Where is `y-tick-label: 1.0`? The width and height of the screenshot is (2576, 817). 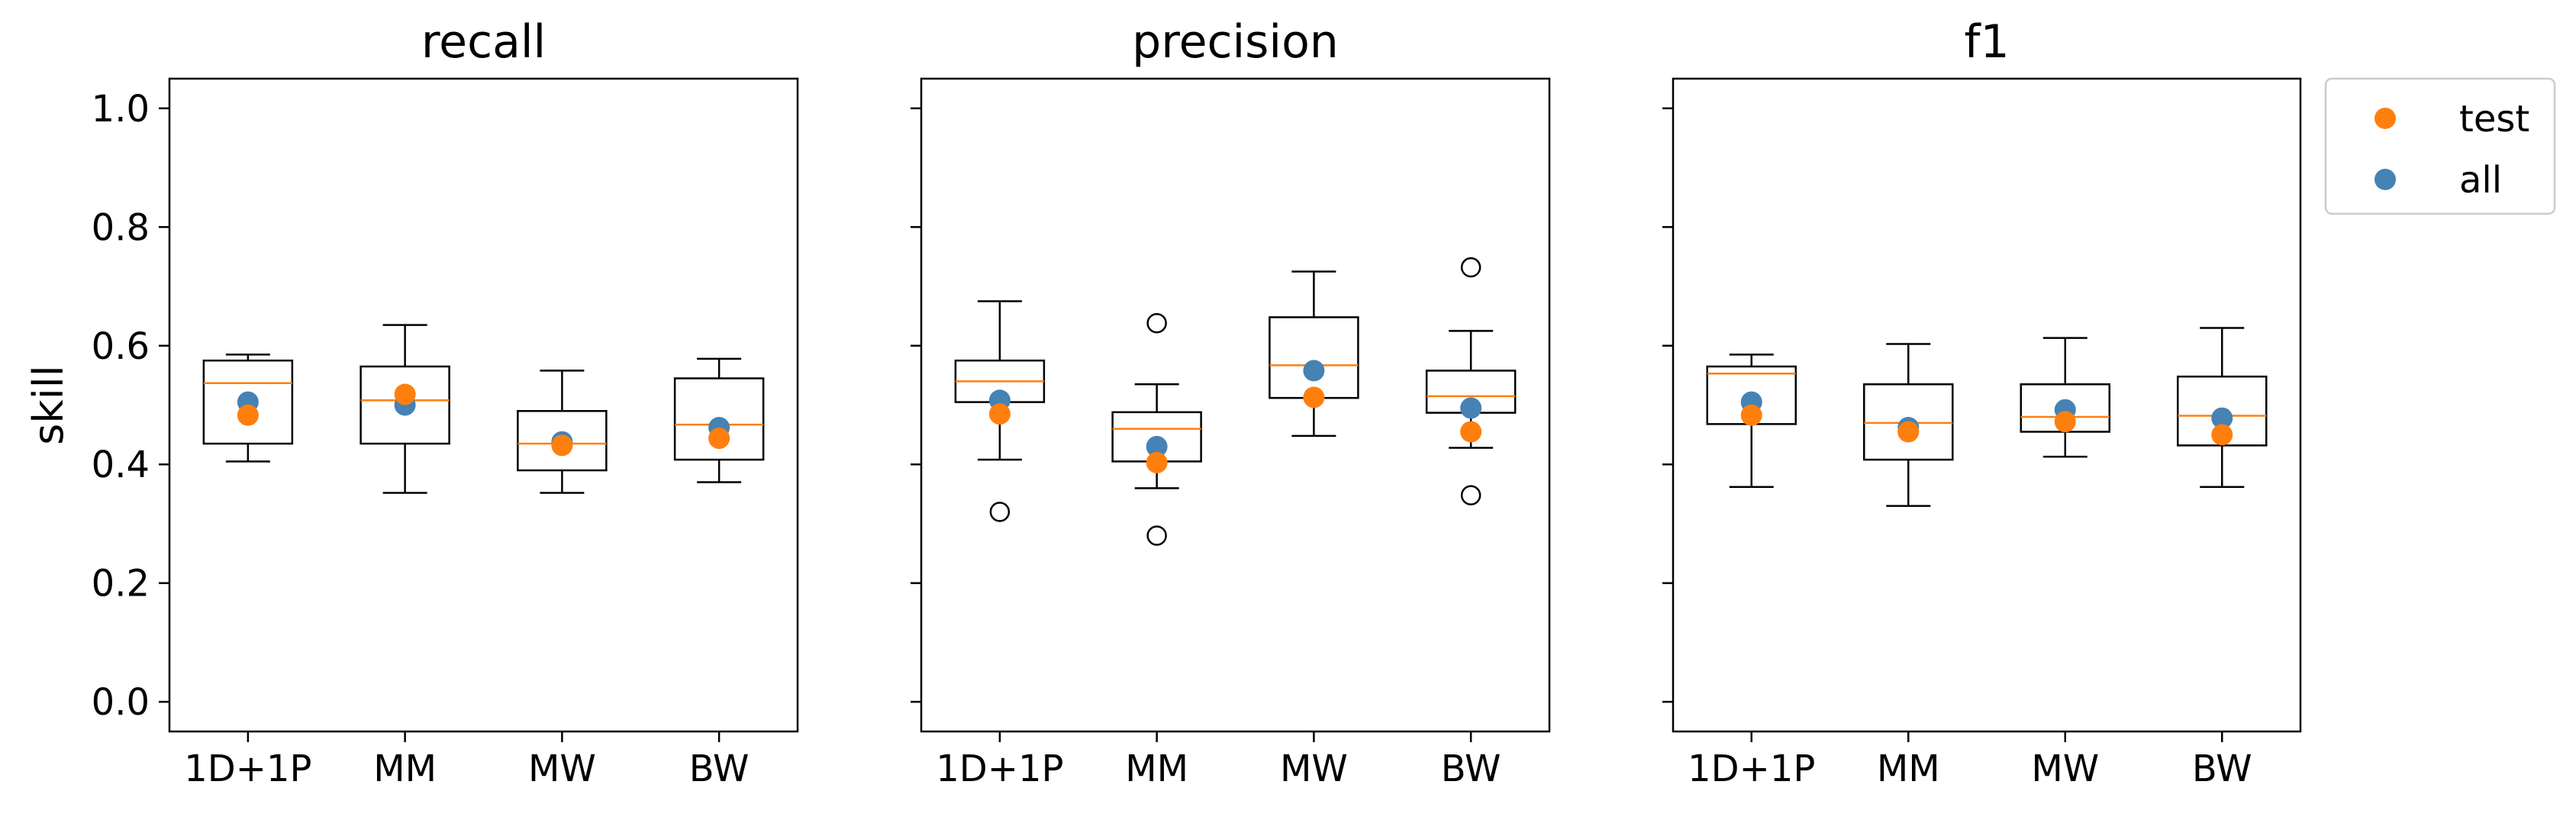
y-tick-label: 1.0 is located at coordinates (121, 109).